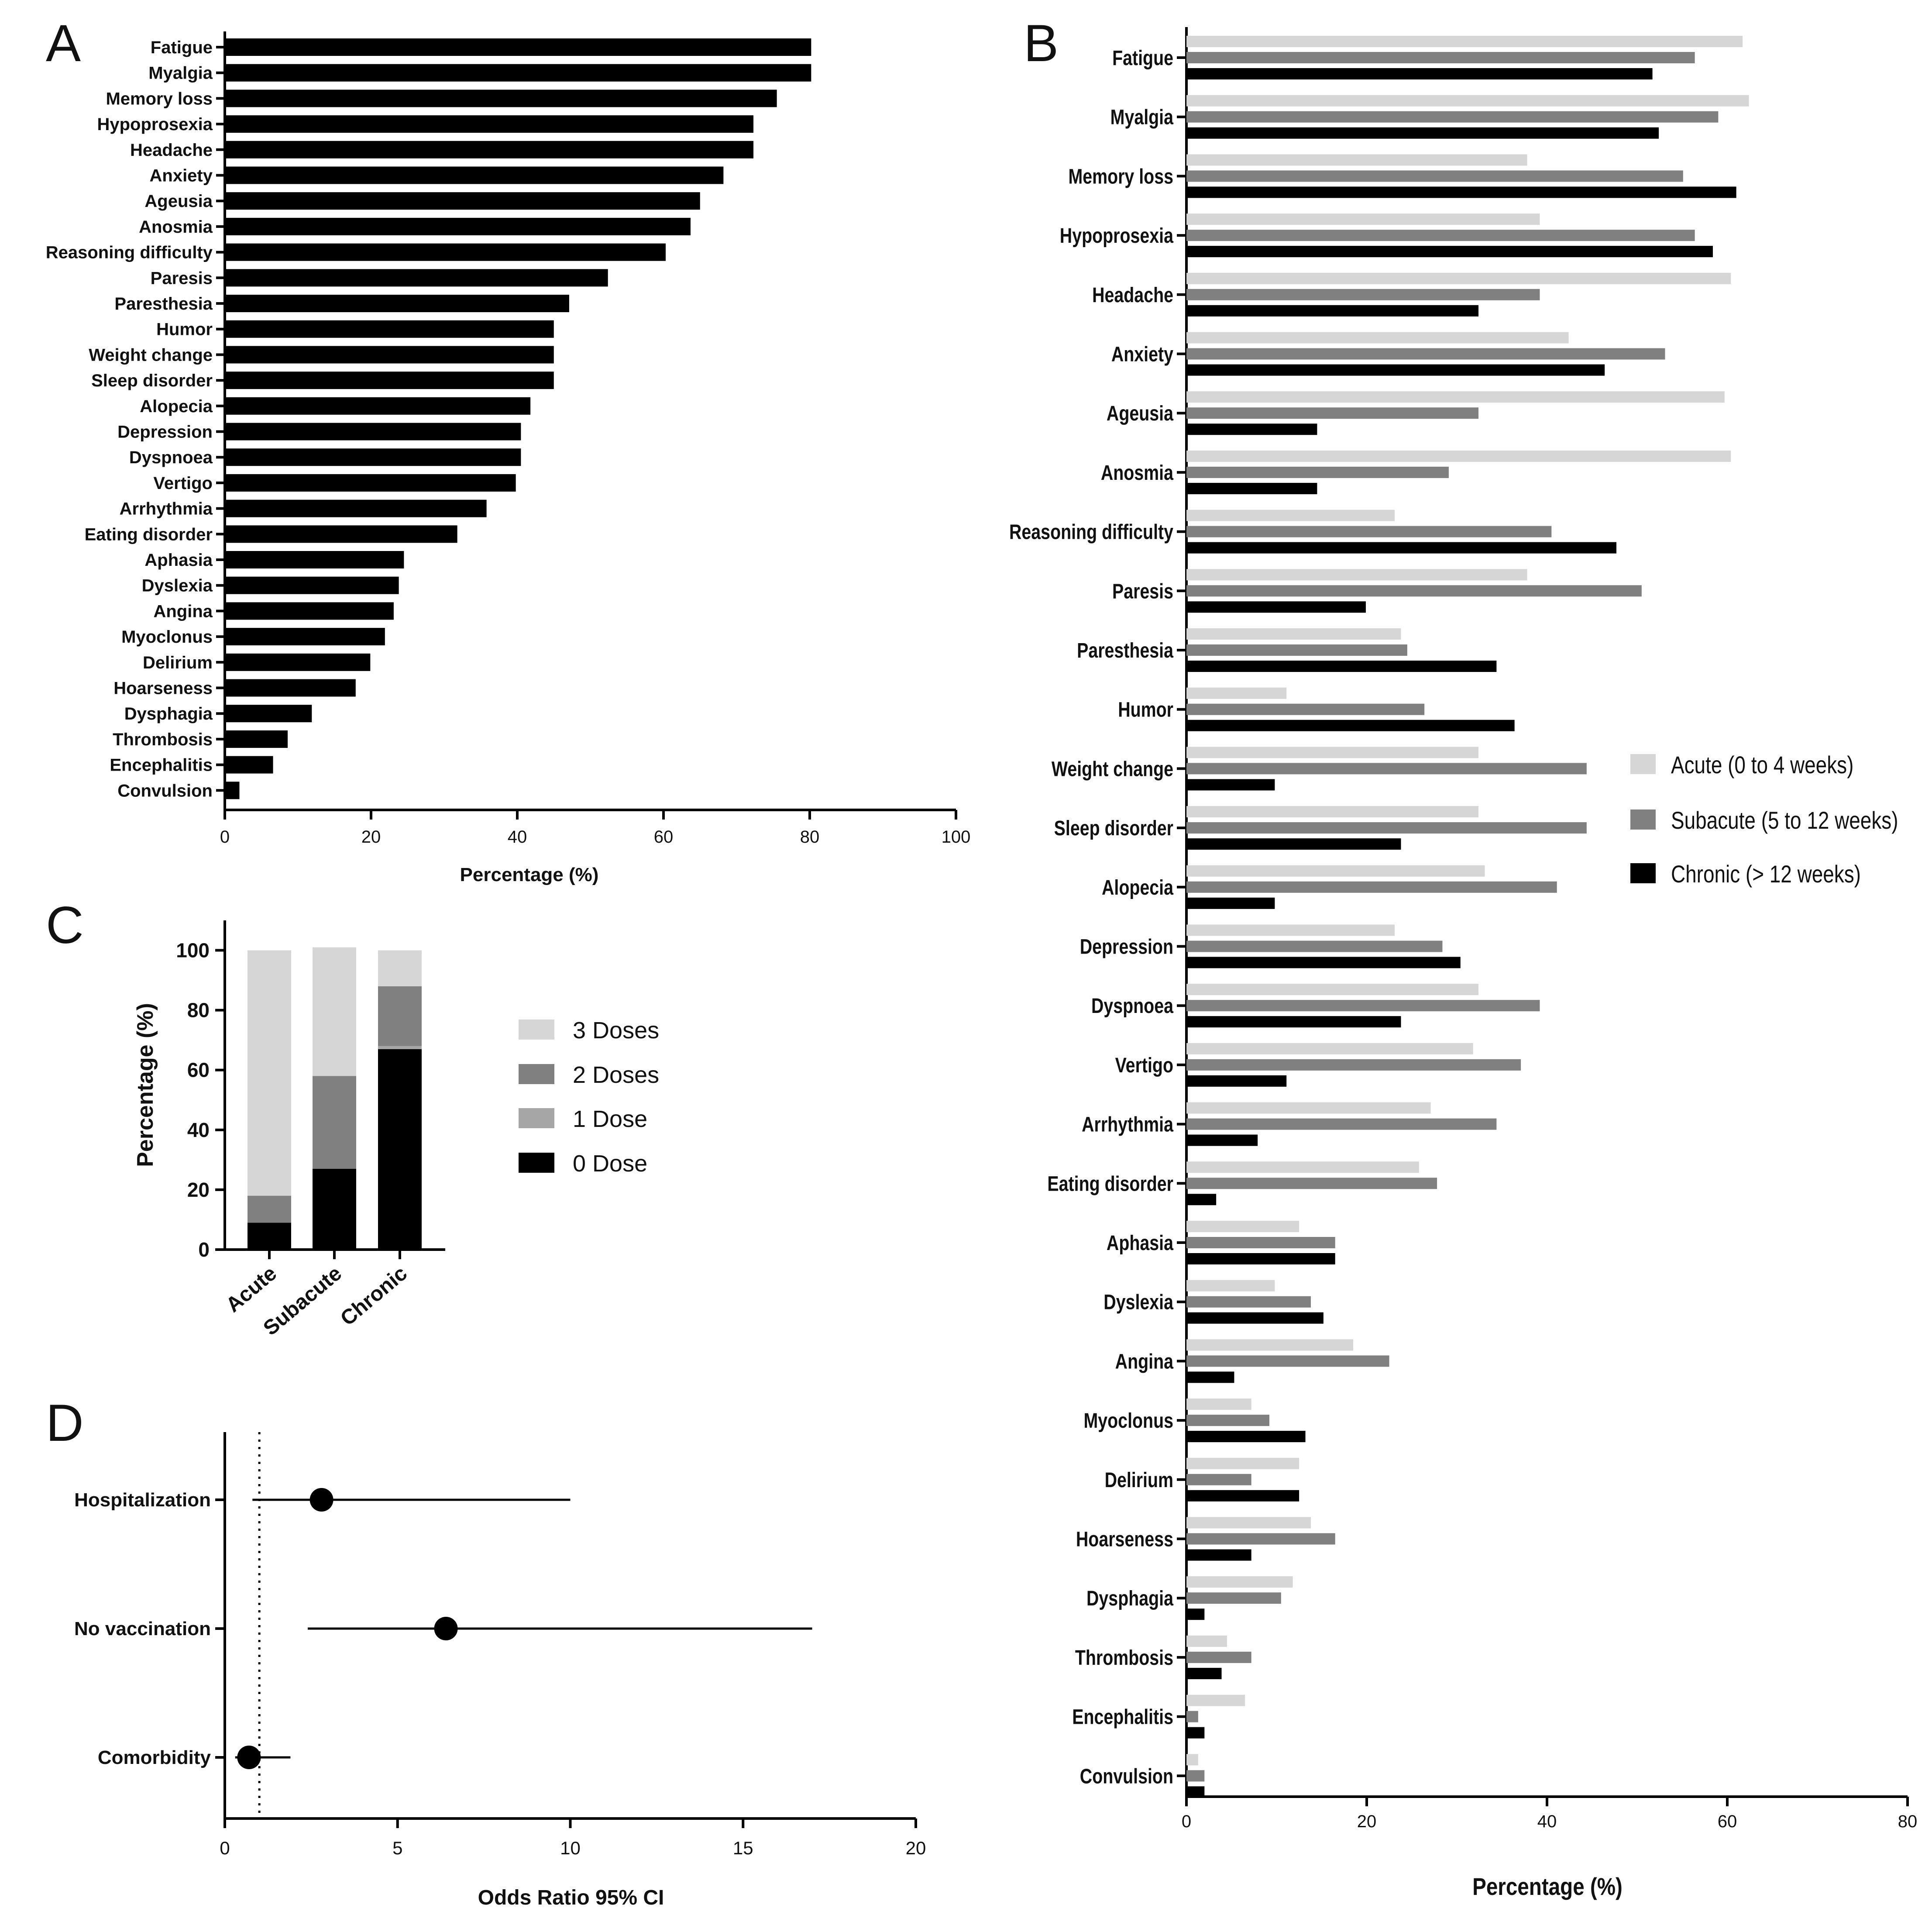 The image size is (1932, 1915). Describe the element at coordinates (1356, 575) in the screenshot. I see `panel-b-bar-paresis-acute` at that location.